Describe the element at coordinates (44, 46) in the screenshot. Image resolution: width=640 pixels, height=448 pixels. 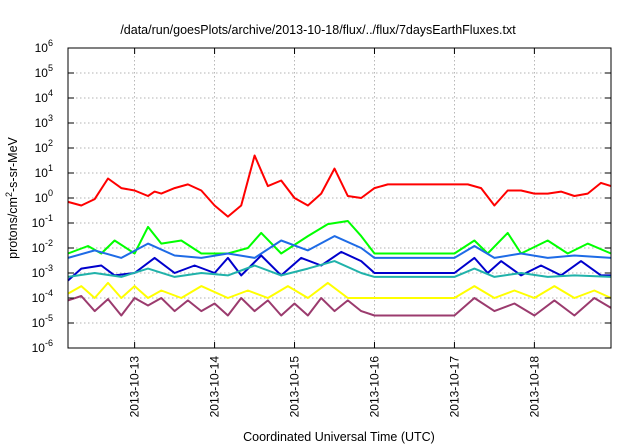
I see `y-tick-label: 10⁶` at that location.